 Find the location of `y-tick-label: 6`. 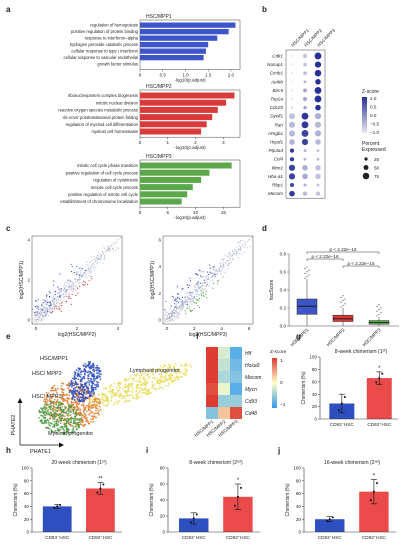

y-tick-label: 6 is located at coordinates (159, 240).